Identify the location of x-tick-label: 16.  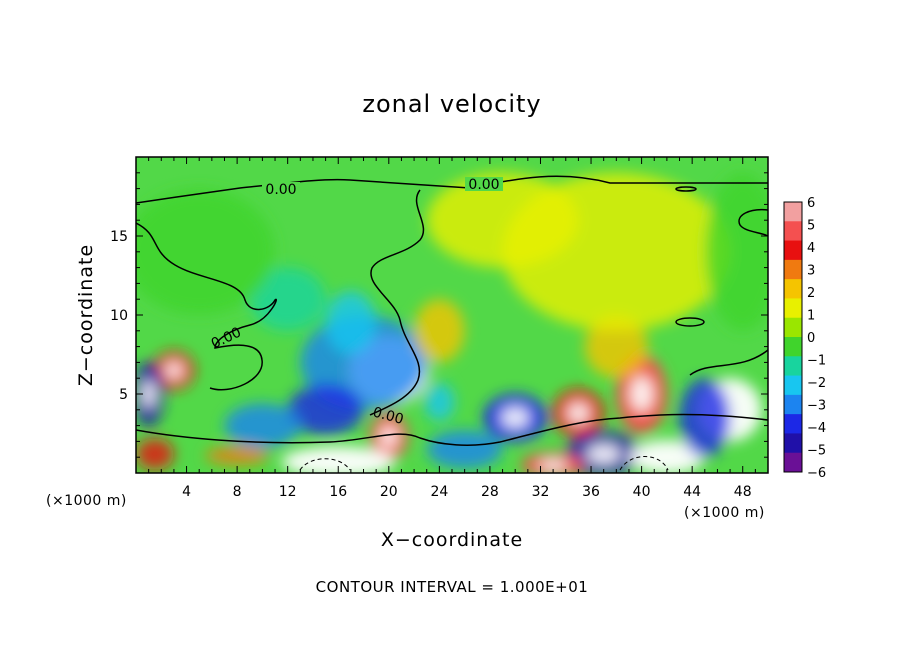
(338, 492).